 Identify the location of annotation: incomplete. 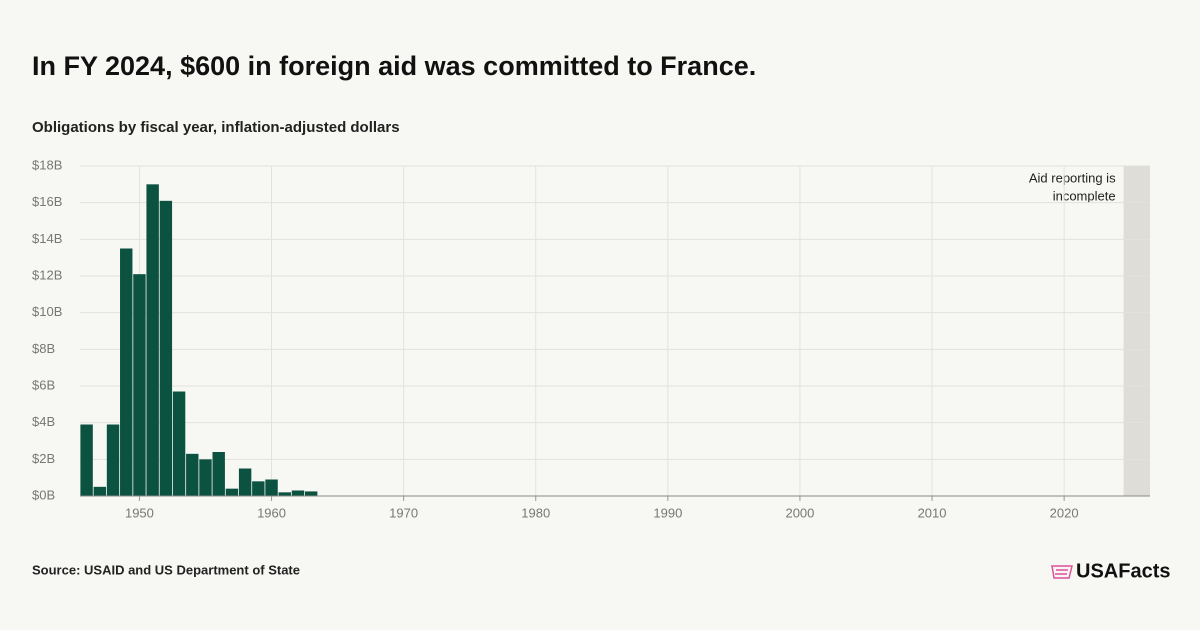
(1084, 195).